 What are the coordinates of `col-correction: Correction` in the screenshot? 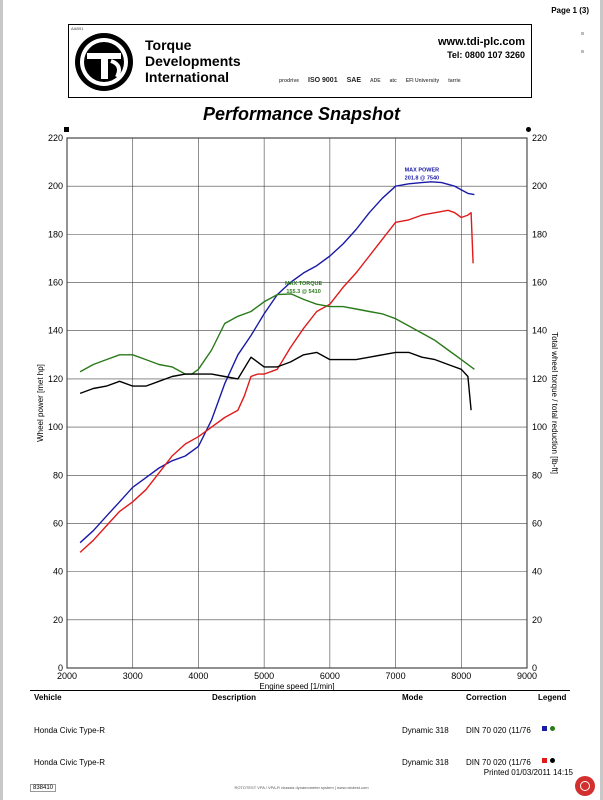 It's located at (486, 697).